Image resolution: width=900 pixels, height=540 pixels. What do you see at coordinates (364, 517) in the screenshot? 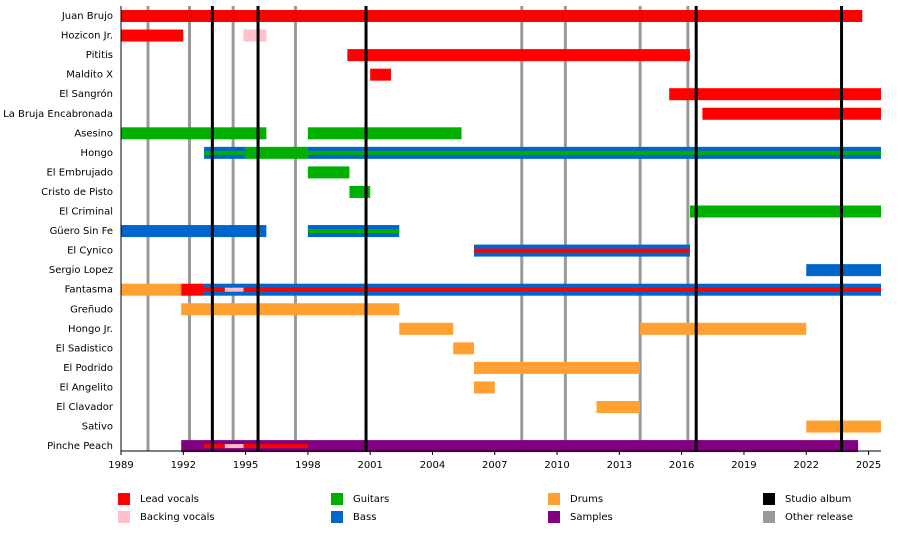
I see `legend-label: Bass` at bounding box center [364, 517].